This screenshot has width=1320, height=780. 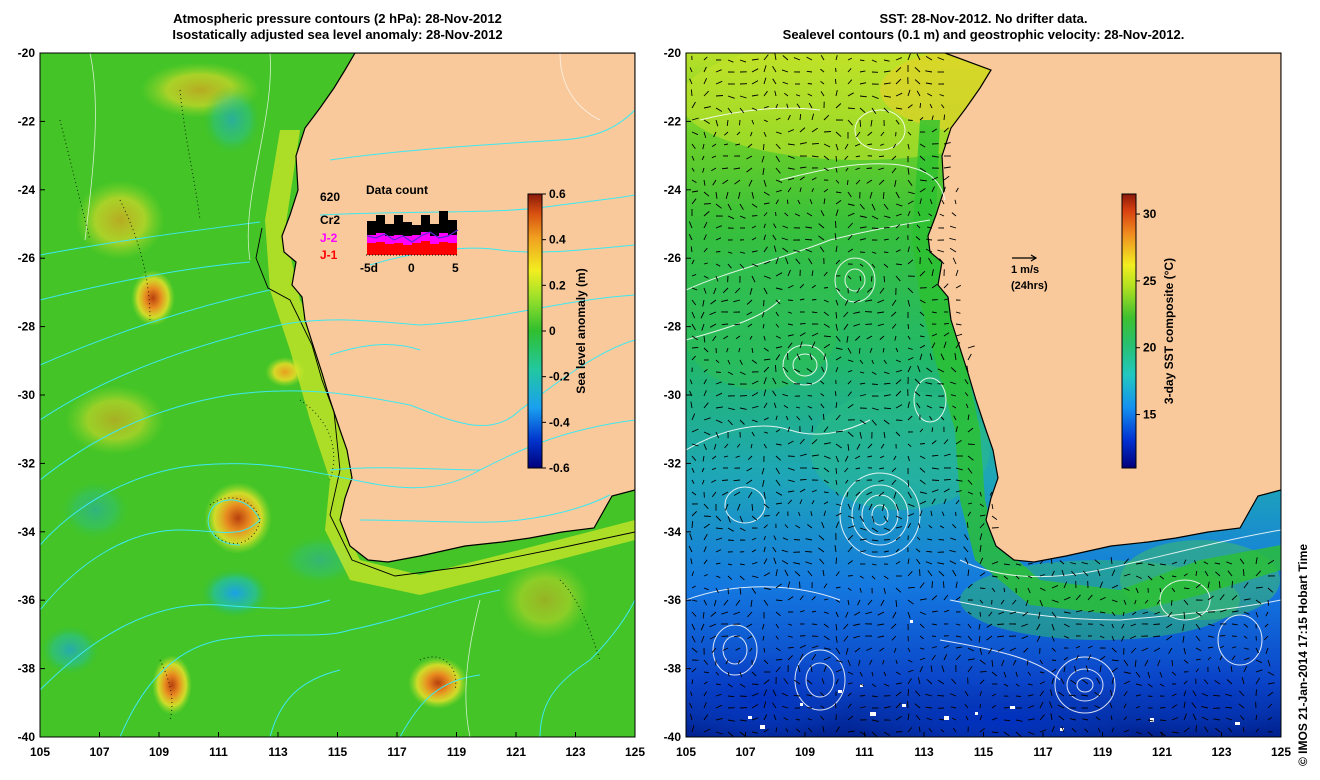 I want to click on velocity-legend-period: (24hrs), so click(x=1029, y=286).